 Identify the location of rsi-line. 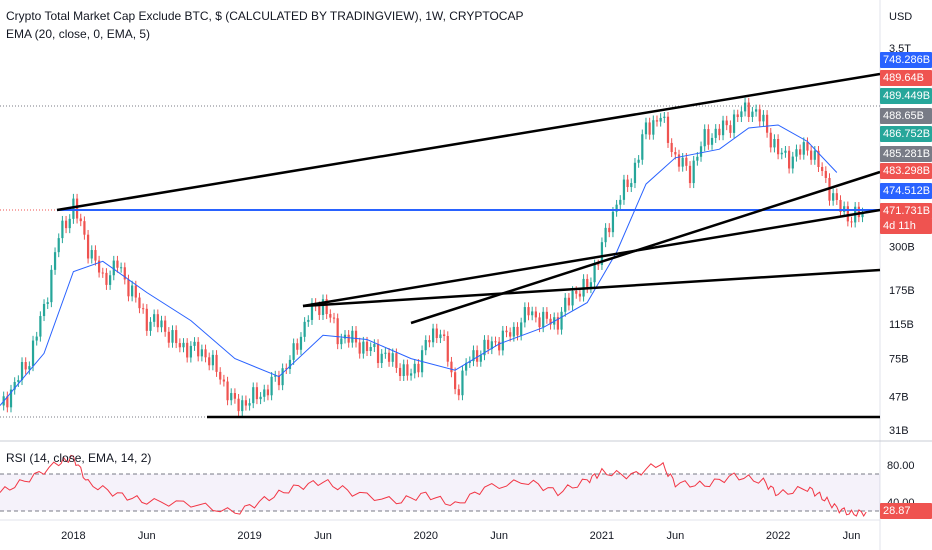
(433, 485).